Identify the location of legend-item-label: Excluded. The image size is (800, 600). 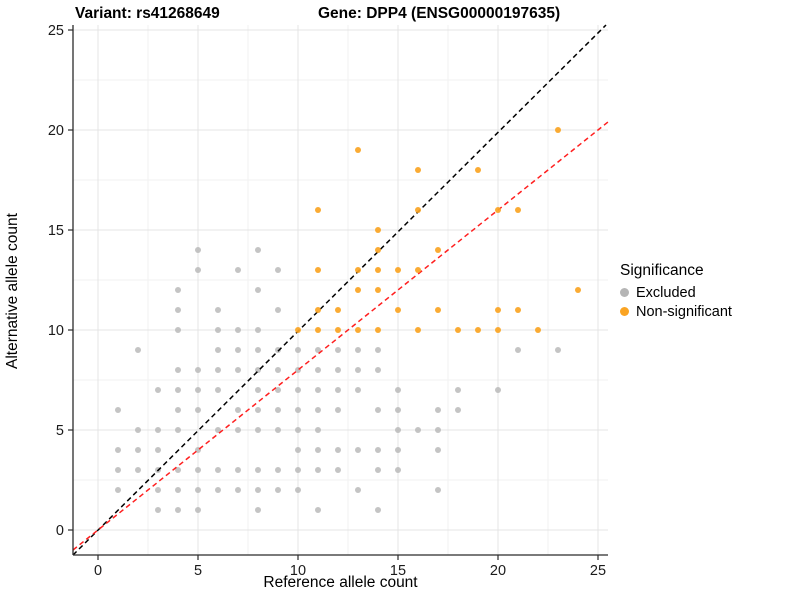
(666, 292).